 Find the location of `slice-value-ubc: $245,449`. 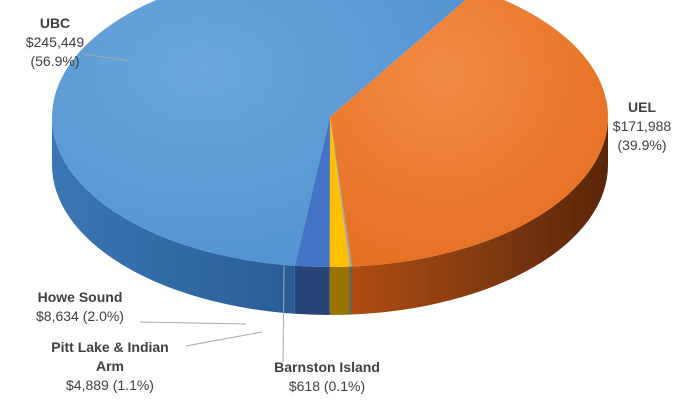

slice-value-ubc: $245,449 is located at coordinates (55, 42).